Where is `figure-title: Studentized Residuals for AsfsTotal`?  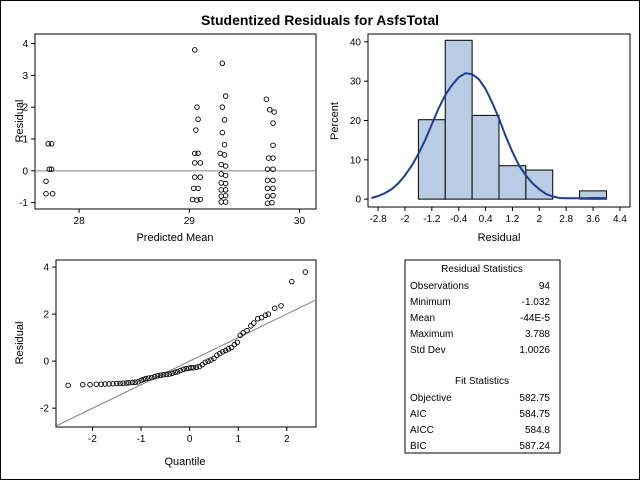
figure-title: Studentized Residuals for AsfsTotal is located at coordinates (320, 20).